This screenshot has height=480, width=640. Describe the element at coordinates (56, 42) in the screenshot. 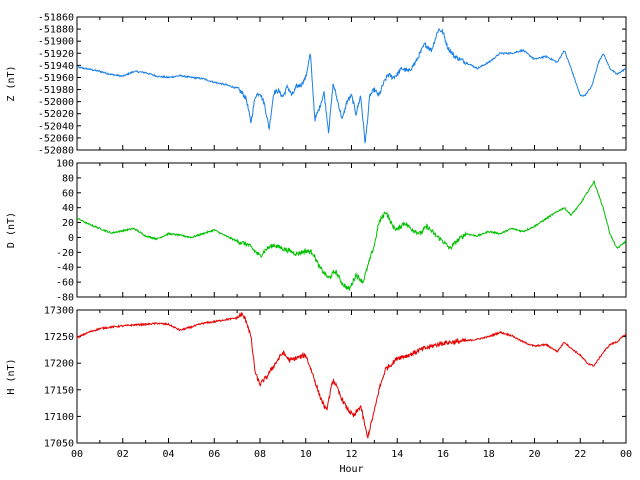

I see `y-tick-label: -51900` at that location.